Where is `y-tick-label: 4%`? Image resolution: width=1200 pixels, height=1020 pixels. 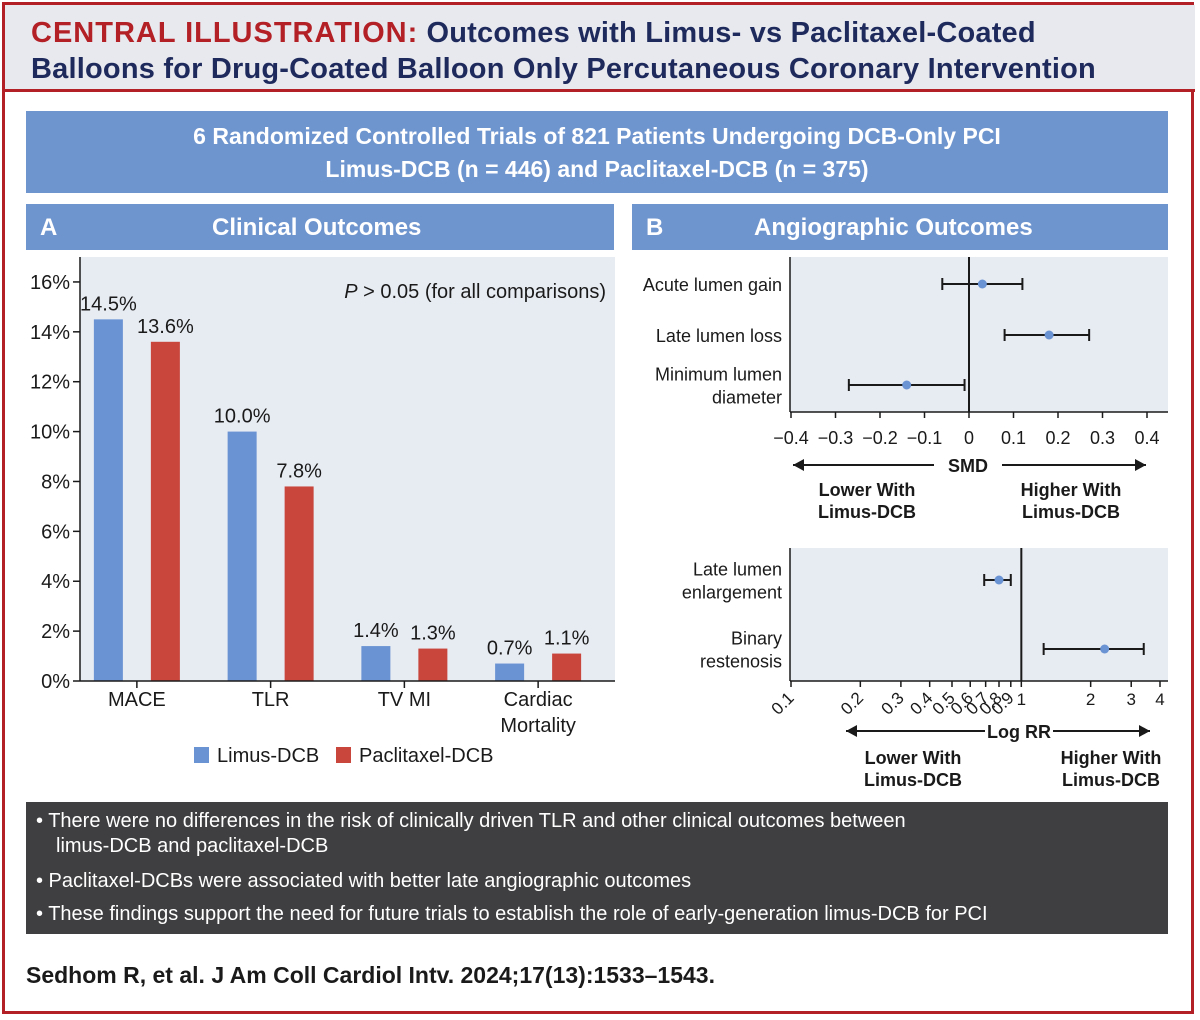
y-tick-label: 4% is located at coordinates (55, 582).